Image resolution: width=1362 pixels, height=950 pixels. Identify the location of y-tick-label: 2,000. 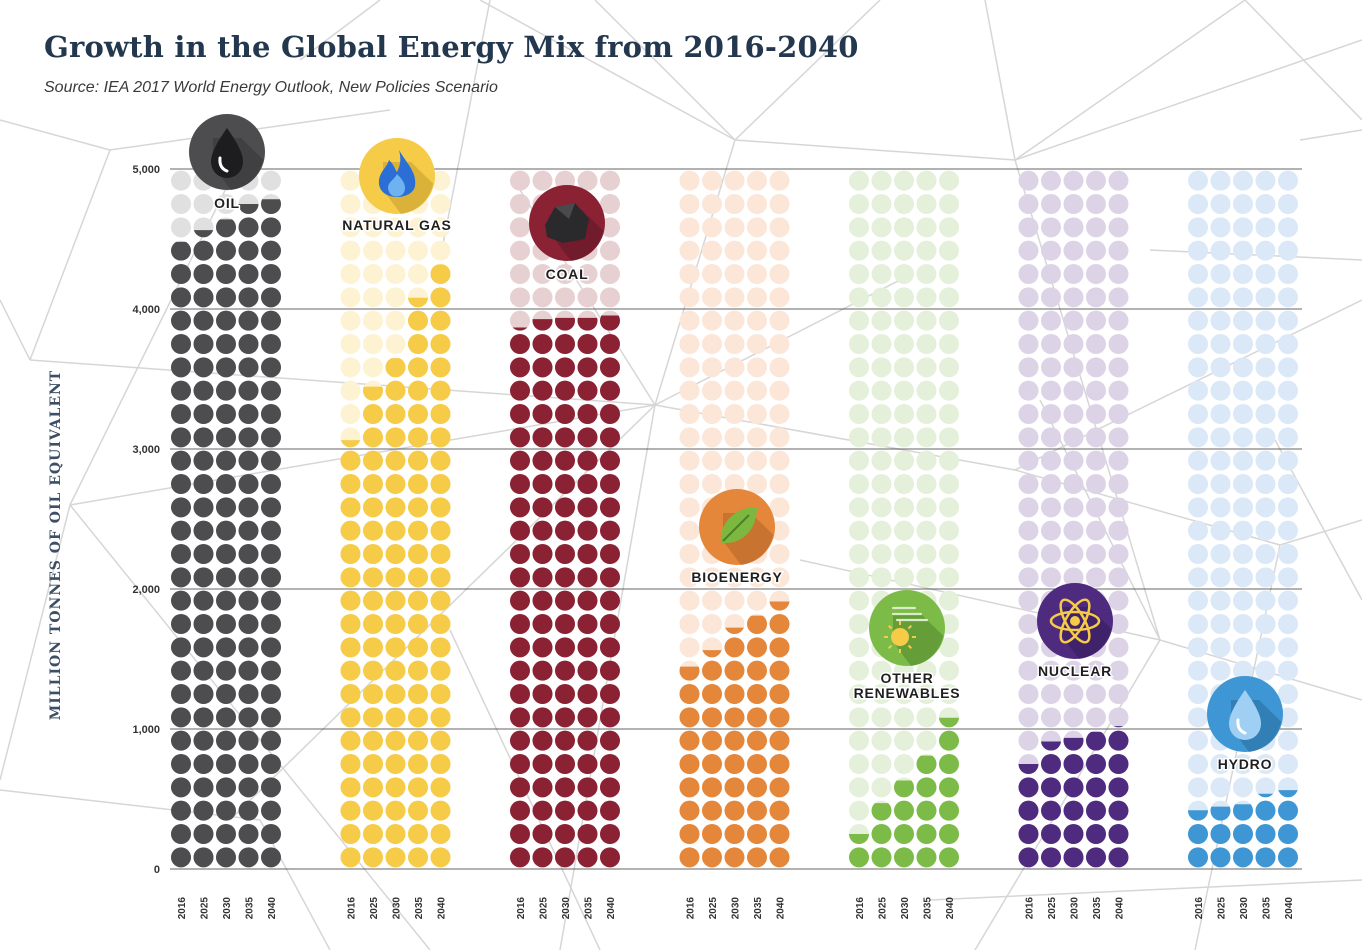
(146, 590).